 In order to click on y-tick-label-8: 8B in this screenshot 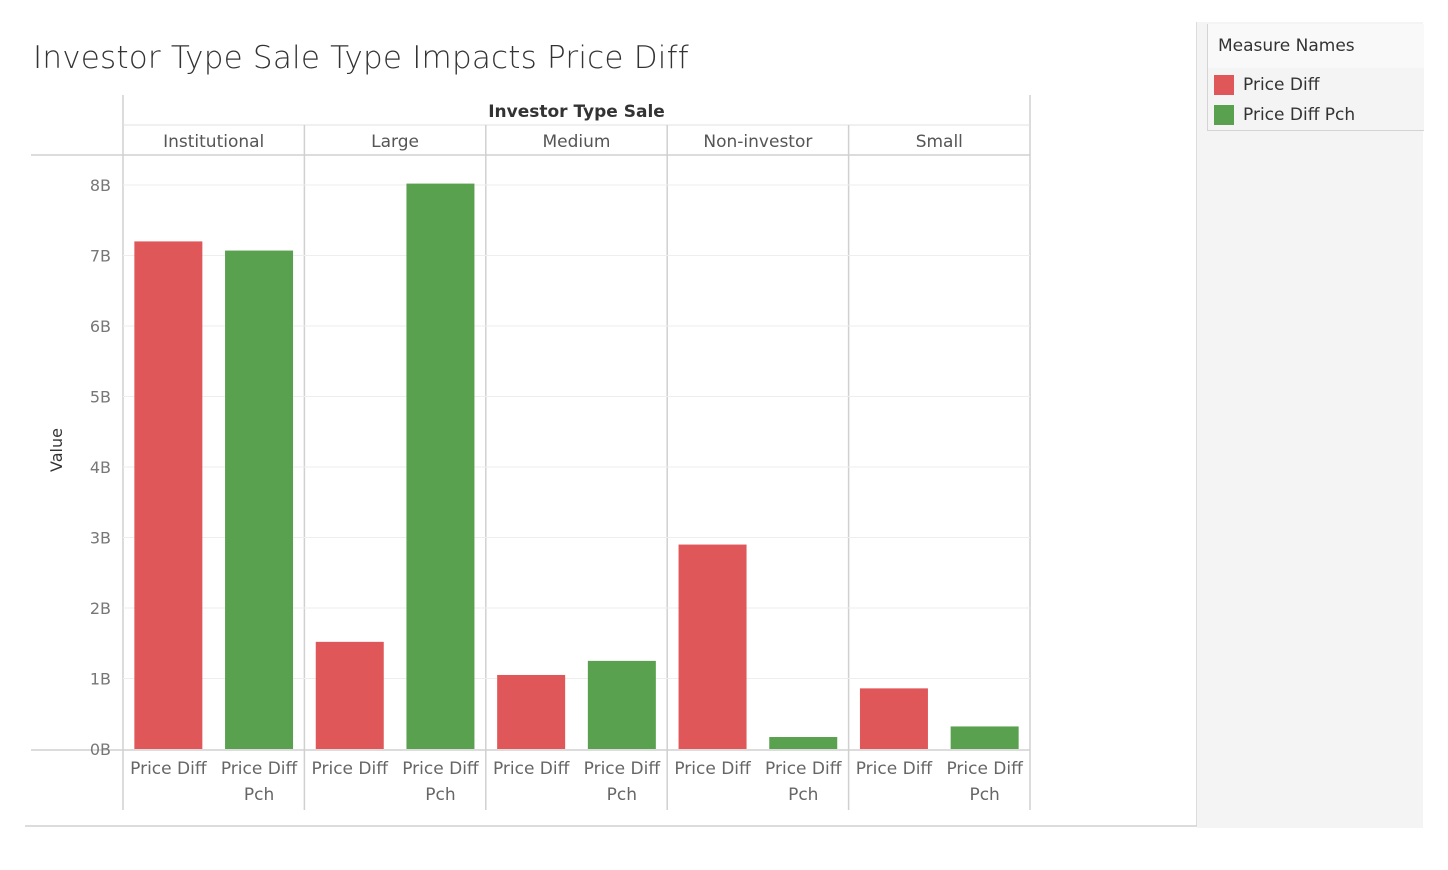, I will do `click(100, 185)`.